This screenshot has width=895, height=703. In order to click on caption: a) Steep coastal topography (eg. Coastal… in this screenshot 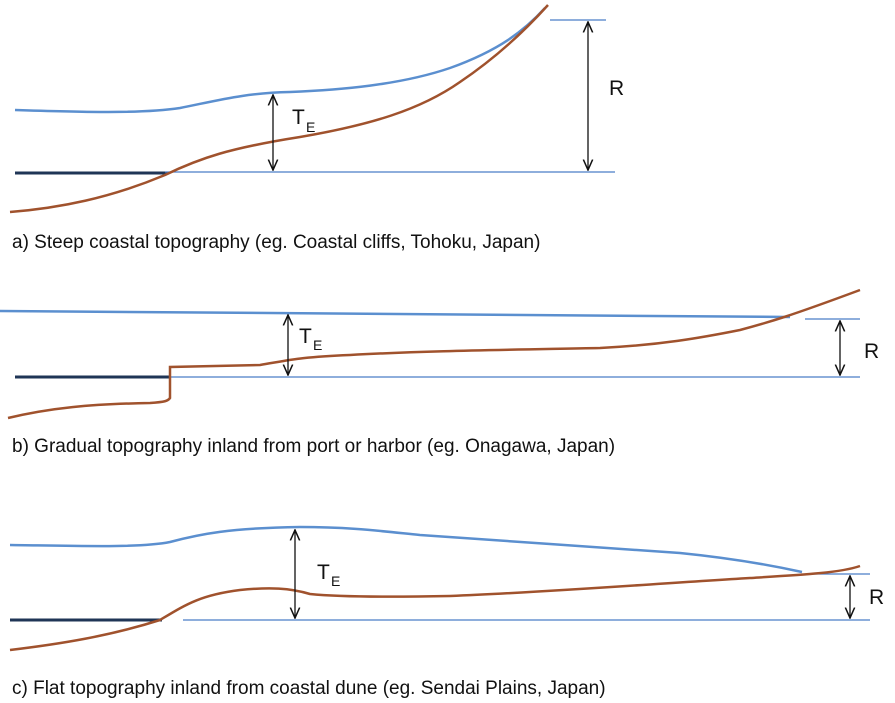, I will do `click(276, 242)`.